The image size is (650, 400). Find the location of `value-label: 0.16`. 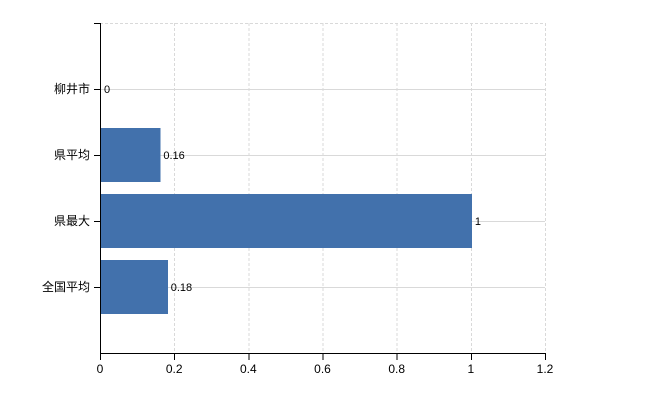

value-label: 0.16 is located at coordinates (173, 156).